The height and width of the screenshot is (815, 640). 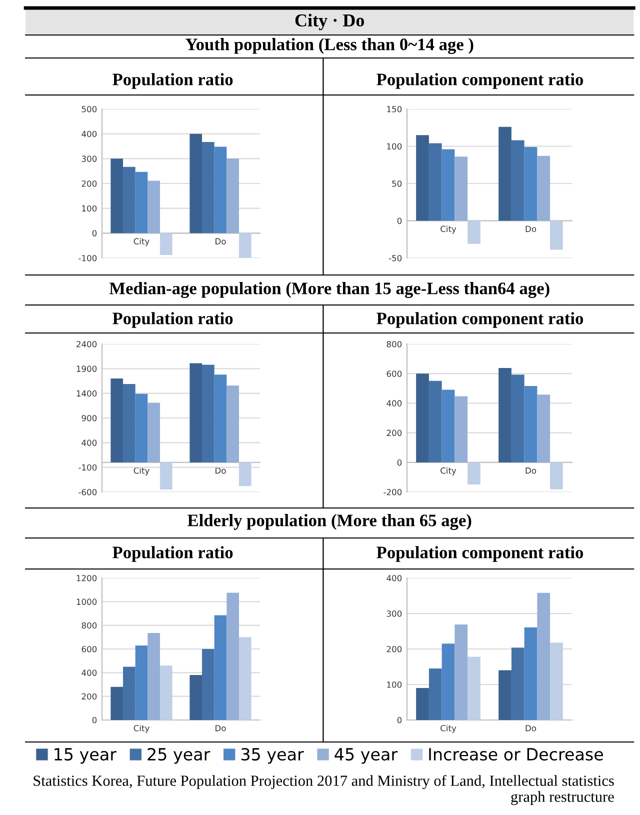 What do you see at coordinates (87, 492) in the screenshot?
I see `y-tick-label: -600` at bounding box center [87, 492].